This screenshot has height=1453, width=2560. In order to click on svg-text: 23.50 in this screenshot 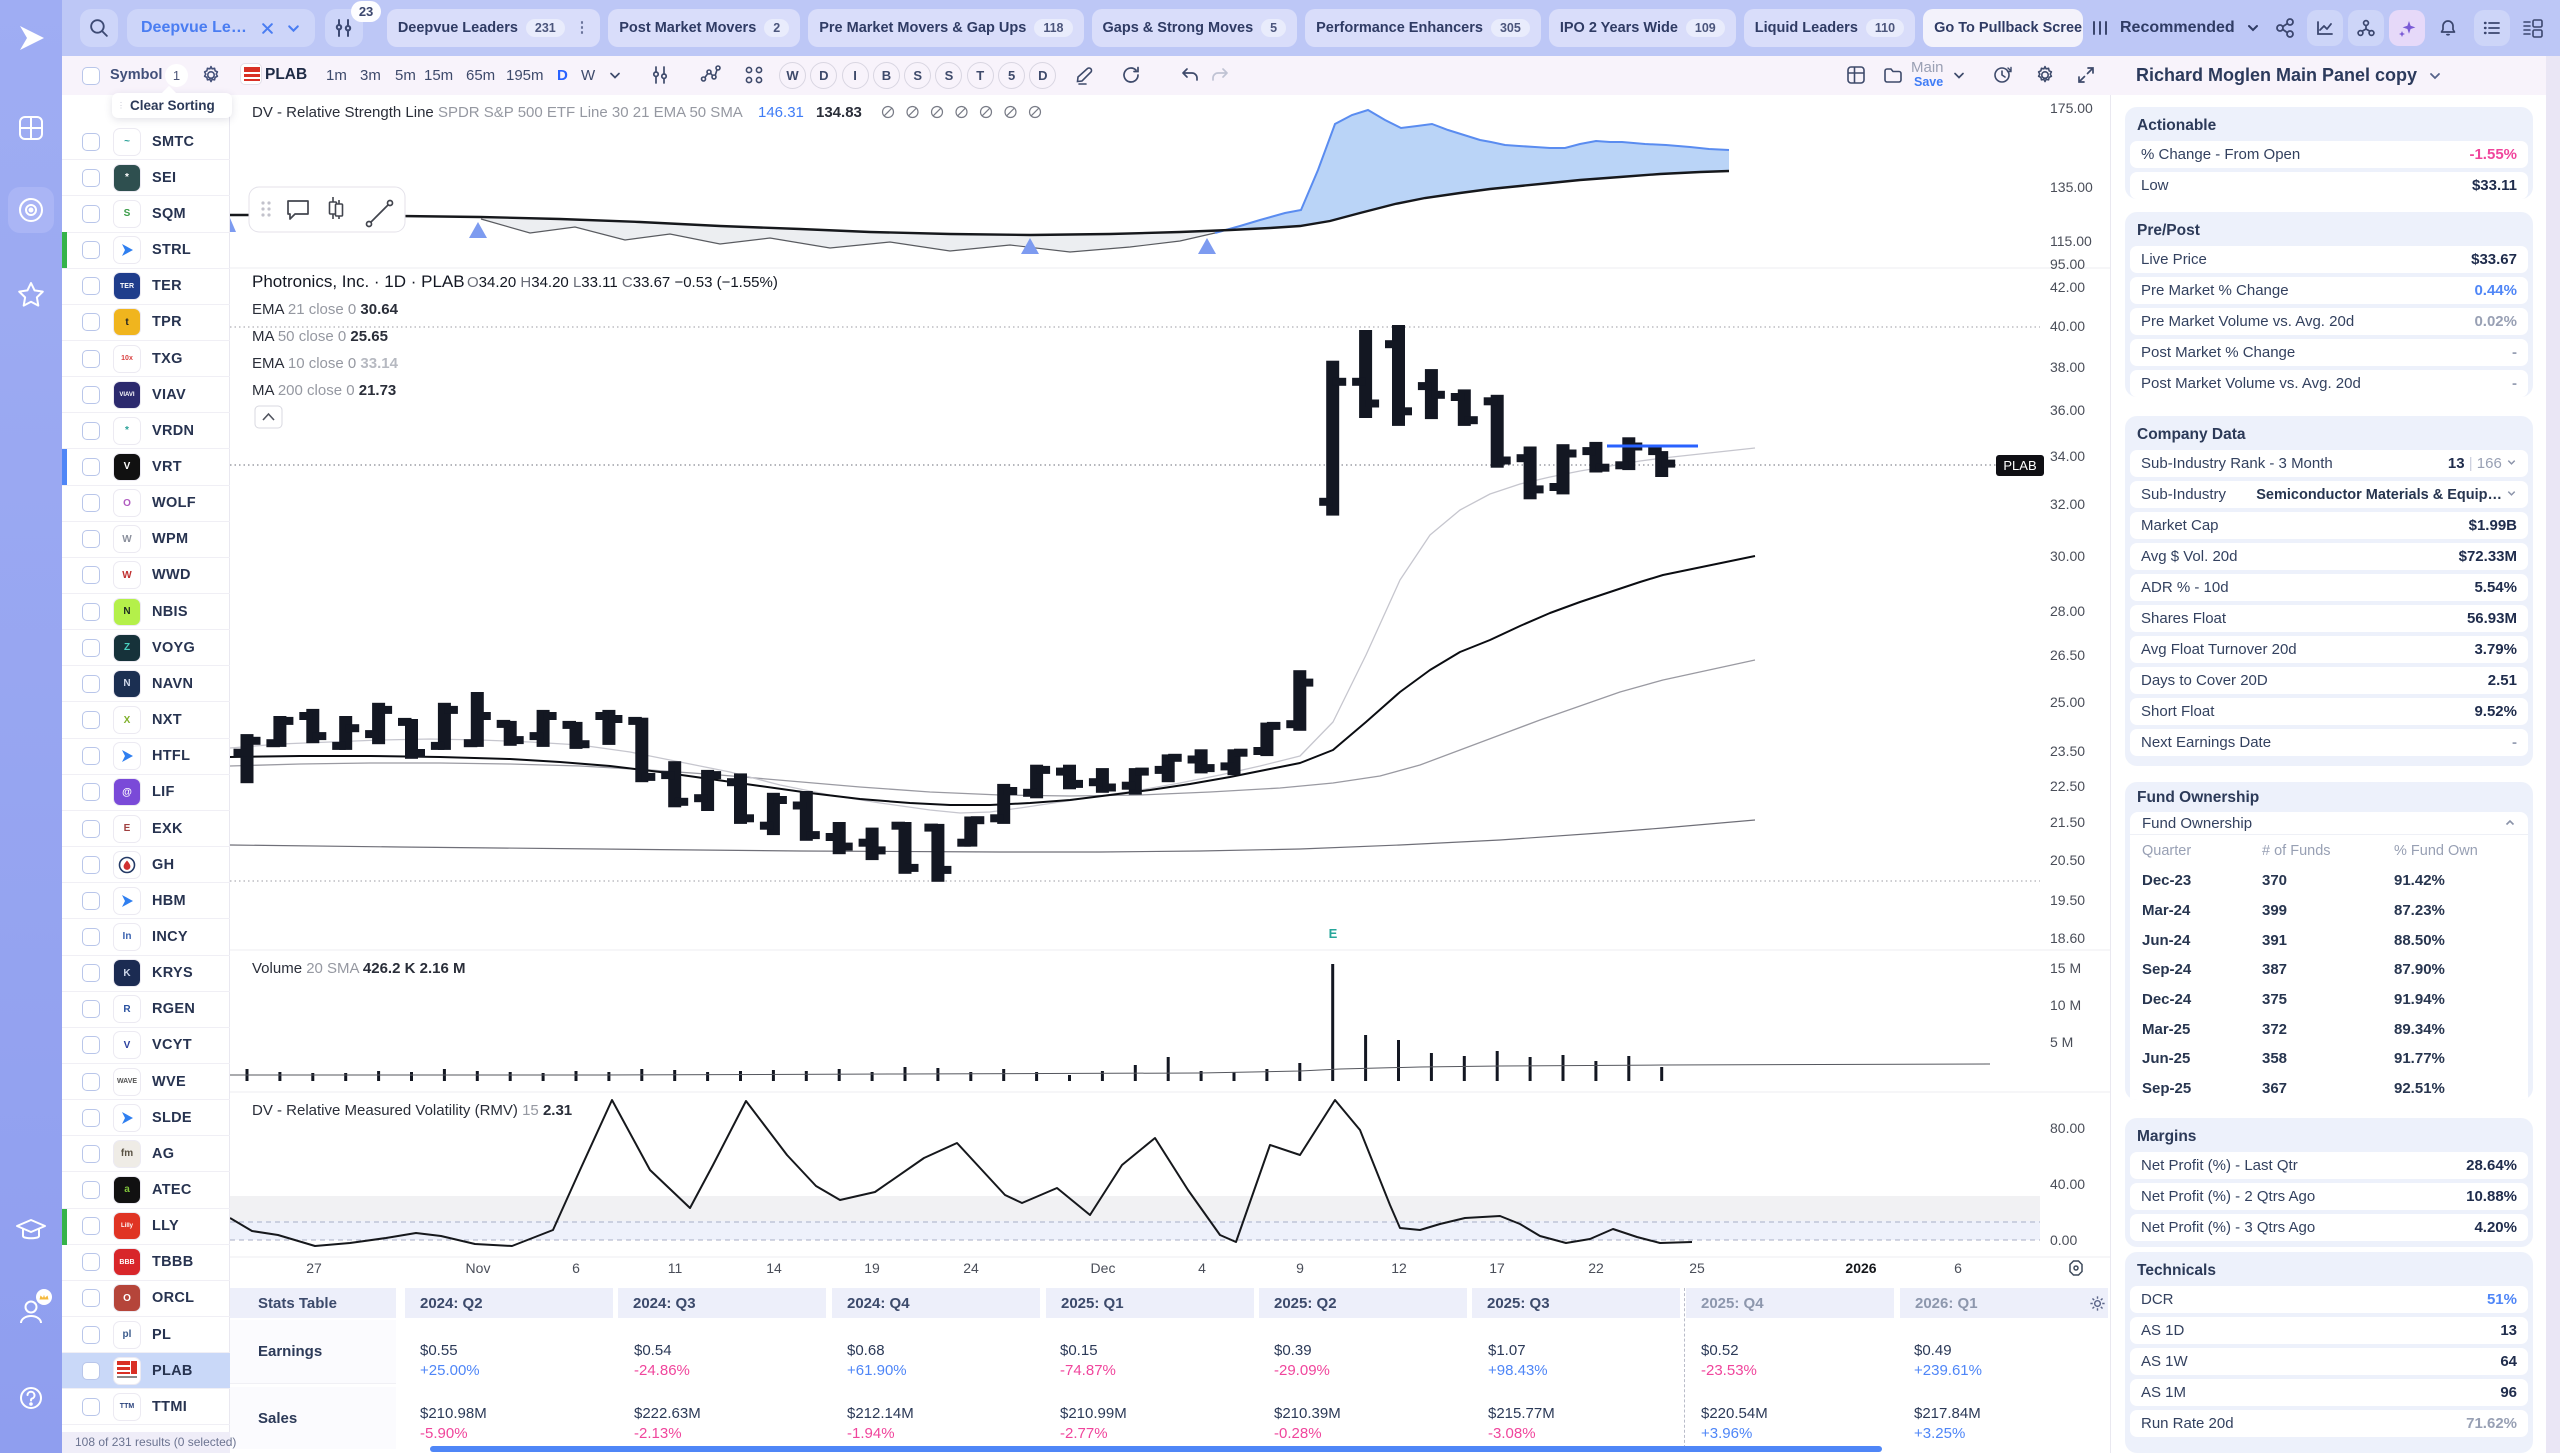, I will do `click(2067, 751)`.